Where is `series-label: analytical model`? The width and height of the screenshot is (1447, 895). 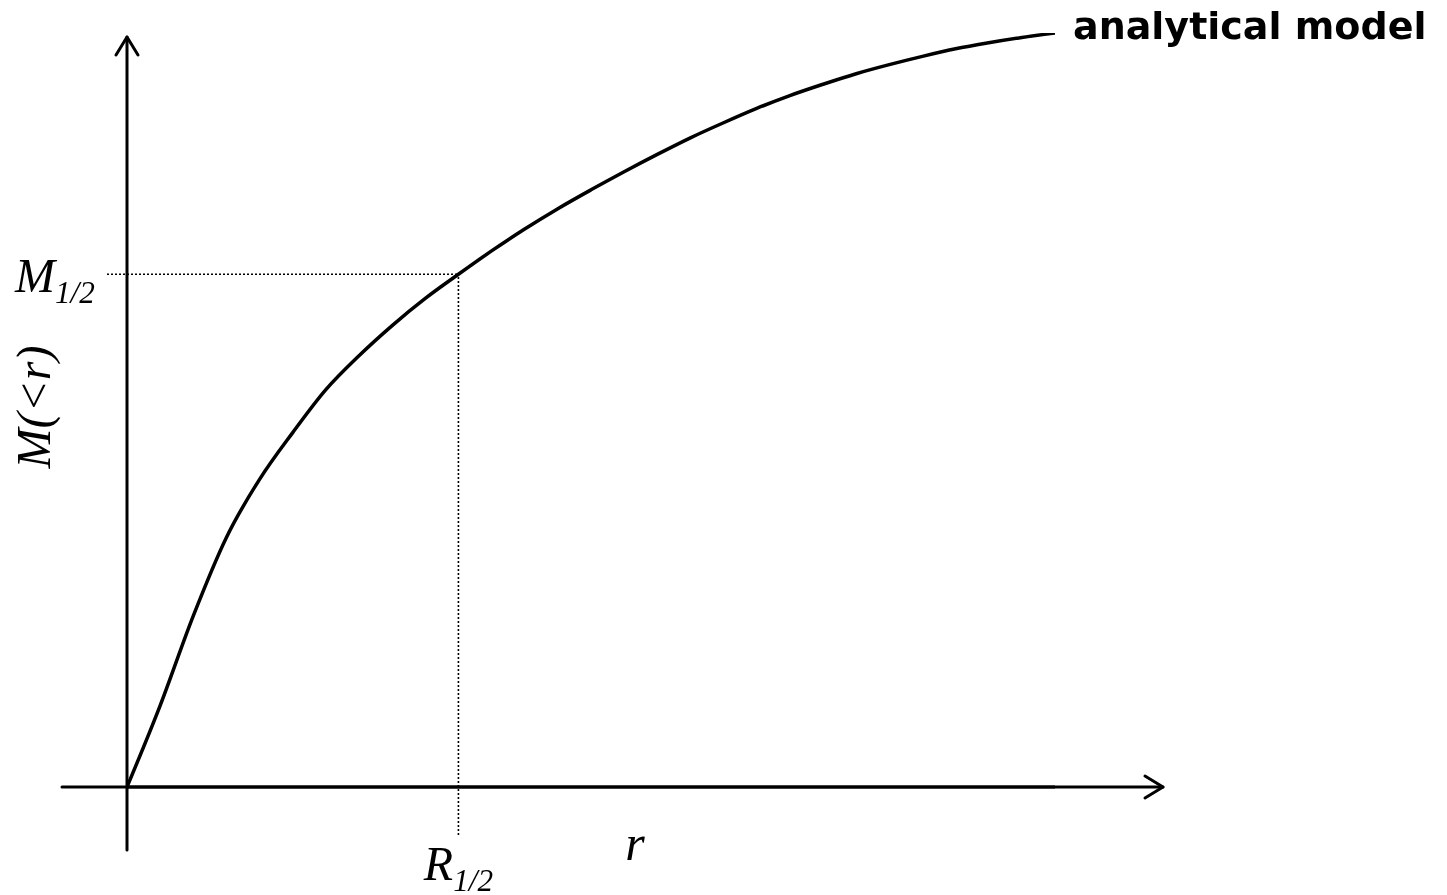
series-label: analytical model is located at coordinates (1250, 26).